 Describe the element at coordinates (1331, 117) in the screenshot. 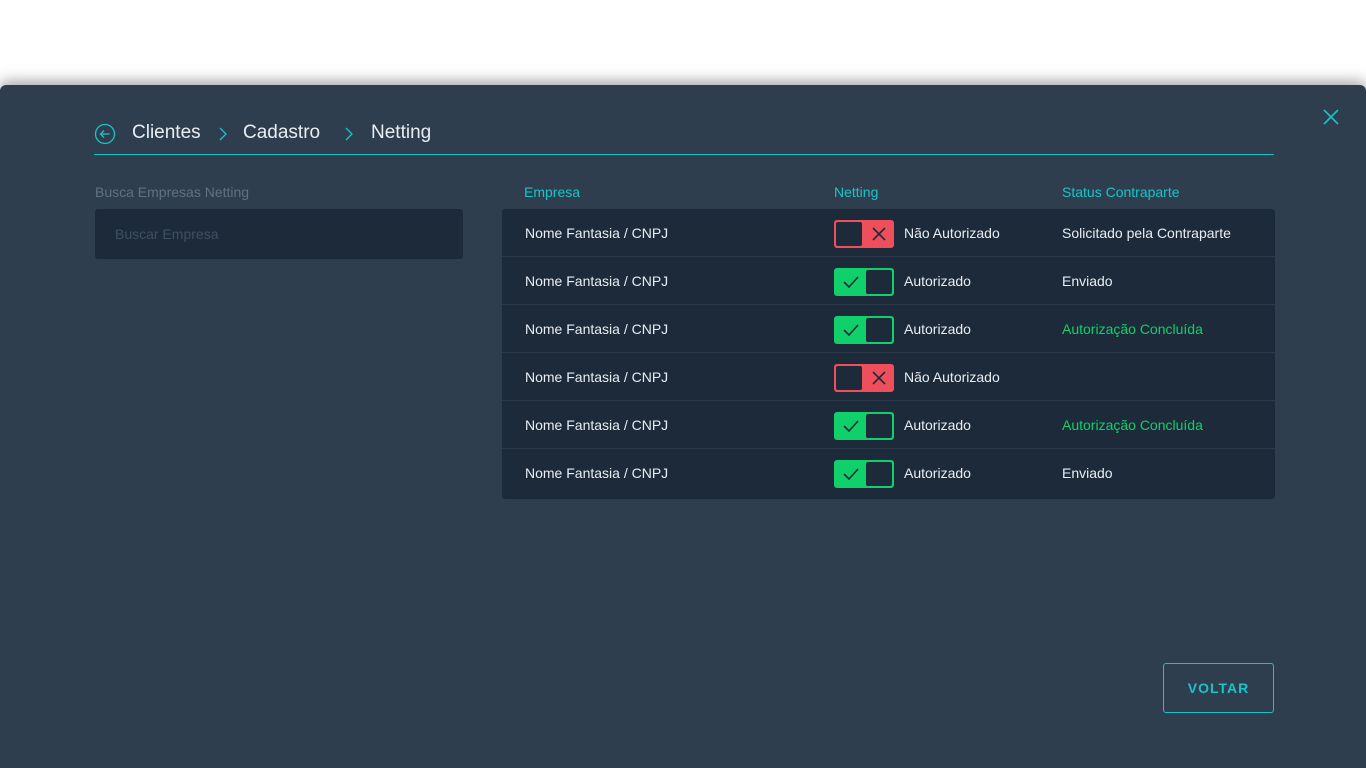

I see `close-icon` at that location.